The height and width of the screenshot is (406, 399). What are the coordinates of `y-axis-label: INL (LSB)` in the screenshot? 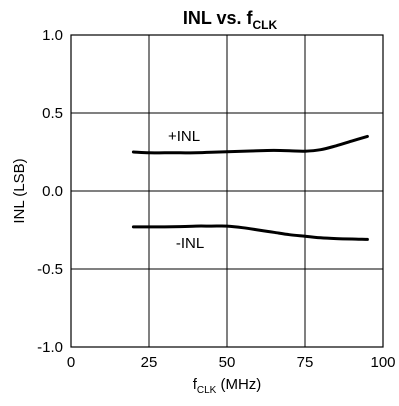 It's located at (19, 190).